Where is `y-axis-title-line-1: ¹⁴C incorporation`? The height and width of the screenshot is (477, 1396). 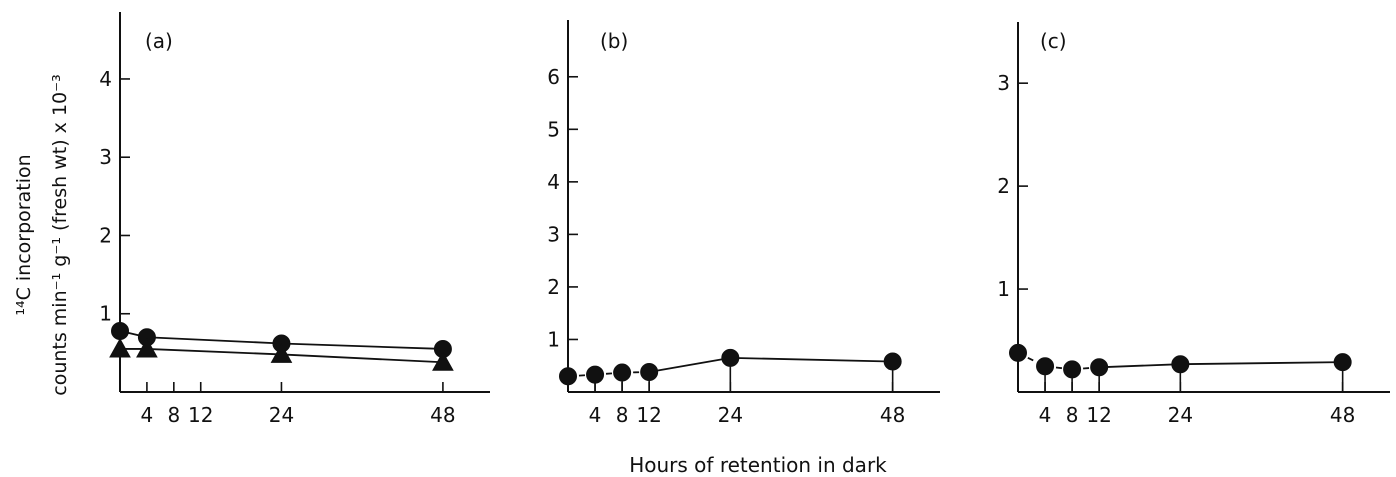
y-axis-title-line-1: ¹⁴C incorporation is located at coordinates (24, 234).